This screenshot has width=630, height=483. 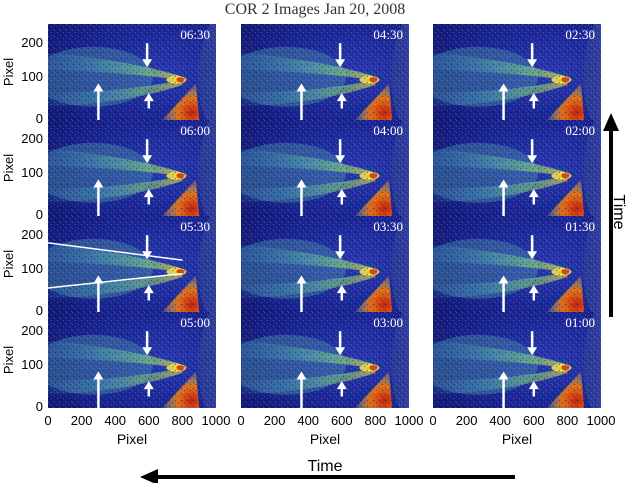 I want to click on time-label-horizontal: Time, so click(x=325, y=466).